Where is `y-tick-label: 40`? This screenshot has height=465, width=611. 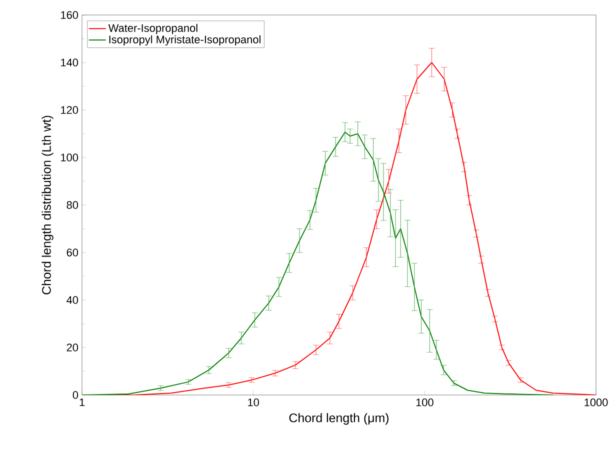
y-tick-label: 40 is located at coordinates (72, 300).